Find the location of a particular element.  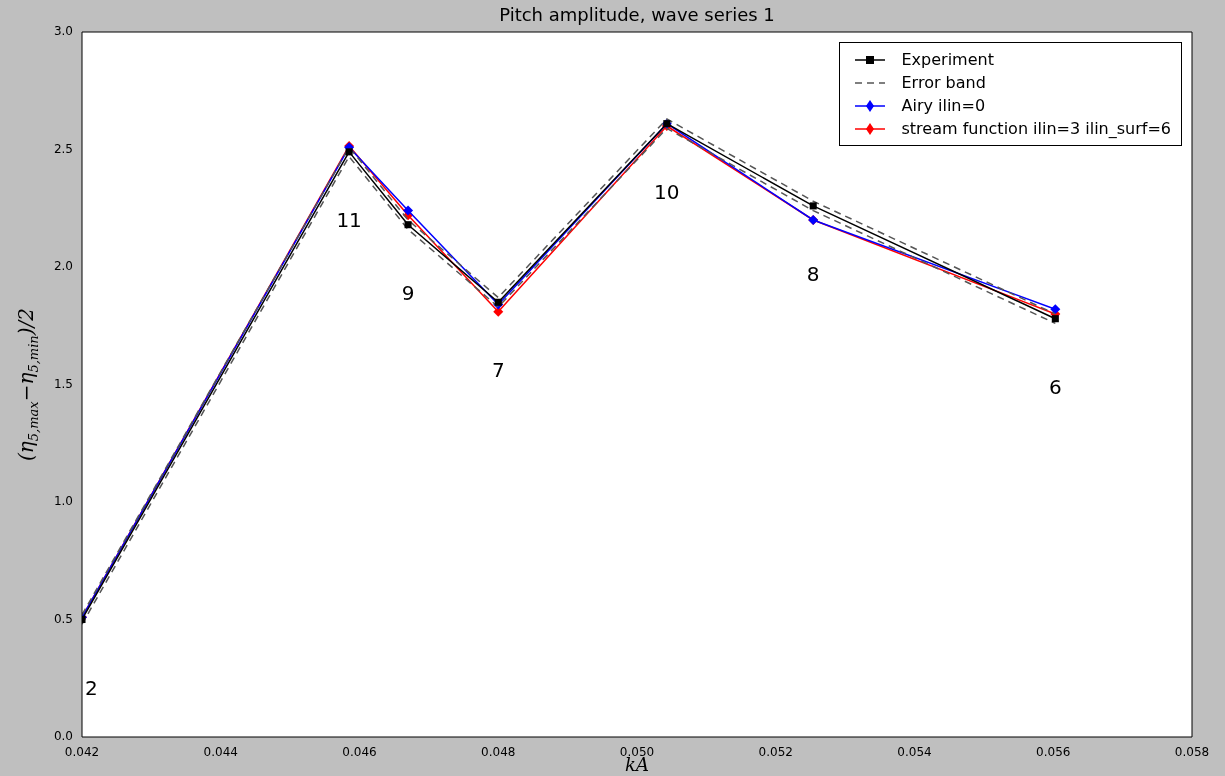

y-tick-label: 3.0 is located at coordinates (63, 31).